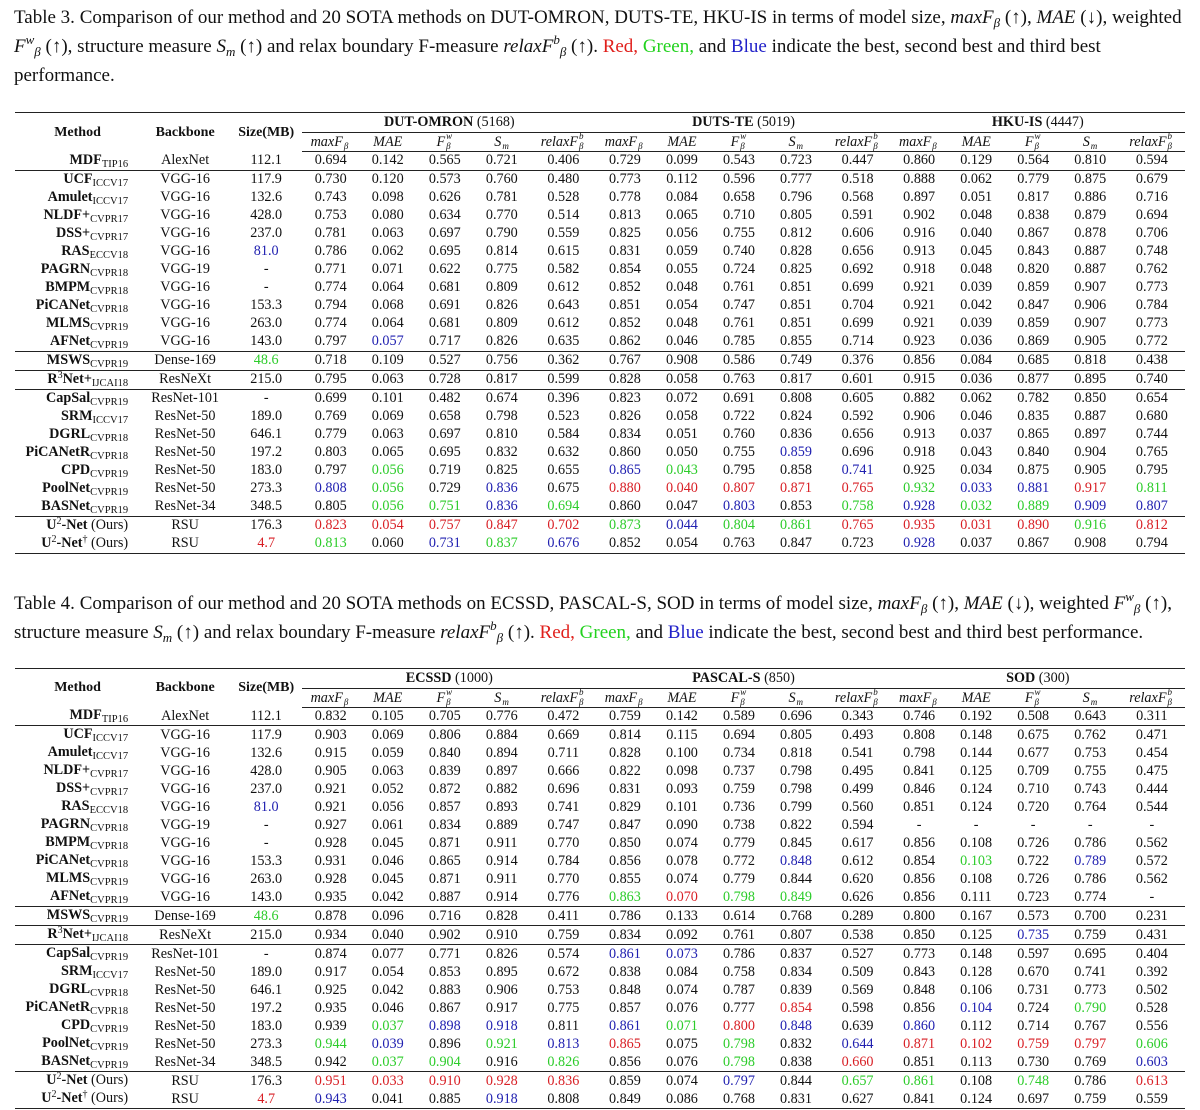 This screenshot has height=1110, width=1200. Describe the element at coordinates (625, 1080) in the screenshot. I see `metric-cell: 0.859` at that location.